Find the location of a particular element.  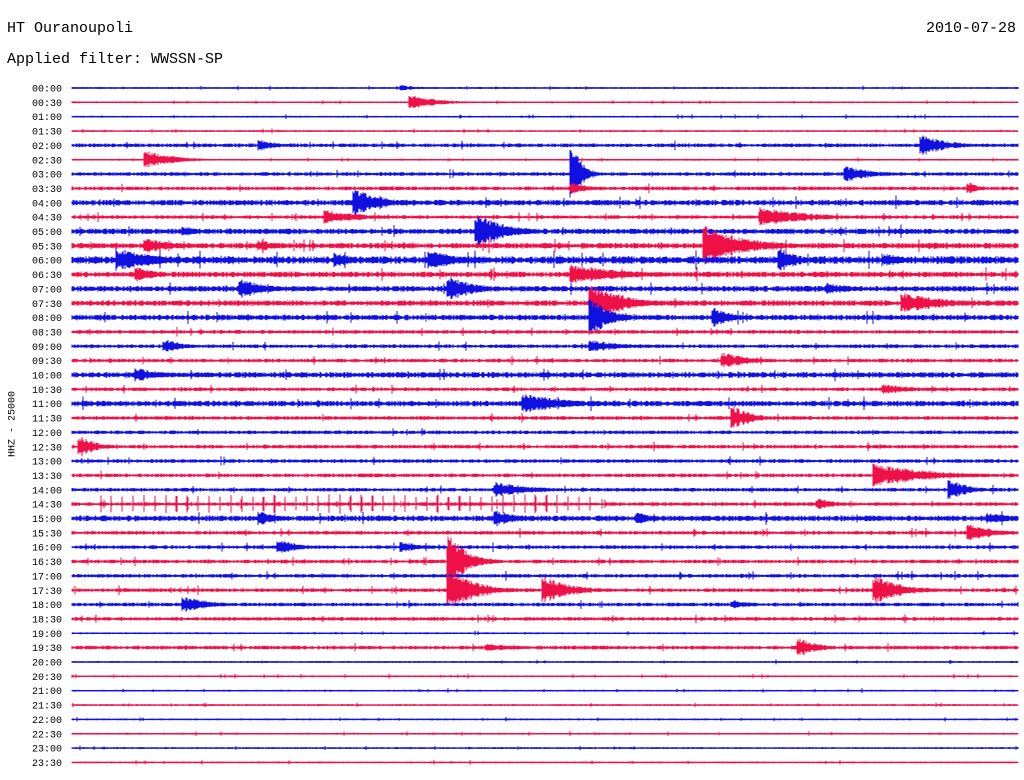

row-label-0900: 09:00 is located at coordinates (47, 348).